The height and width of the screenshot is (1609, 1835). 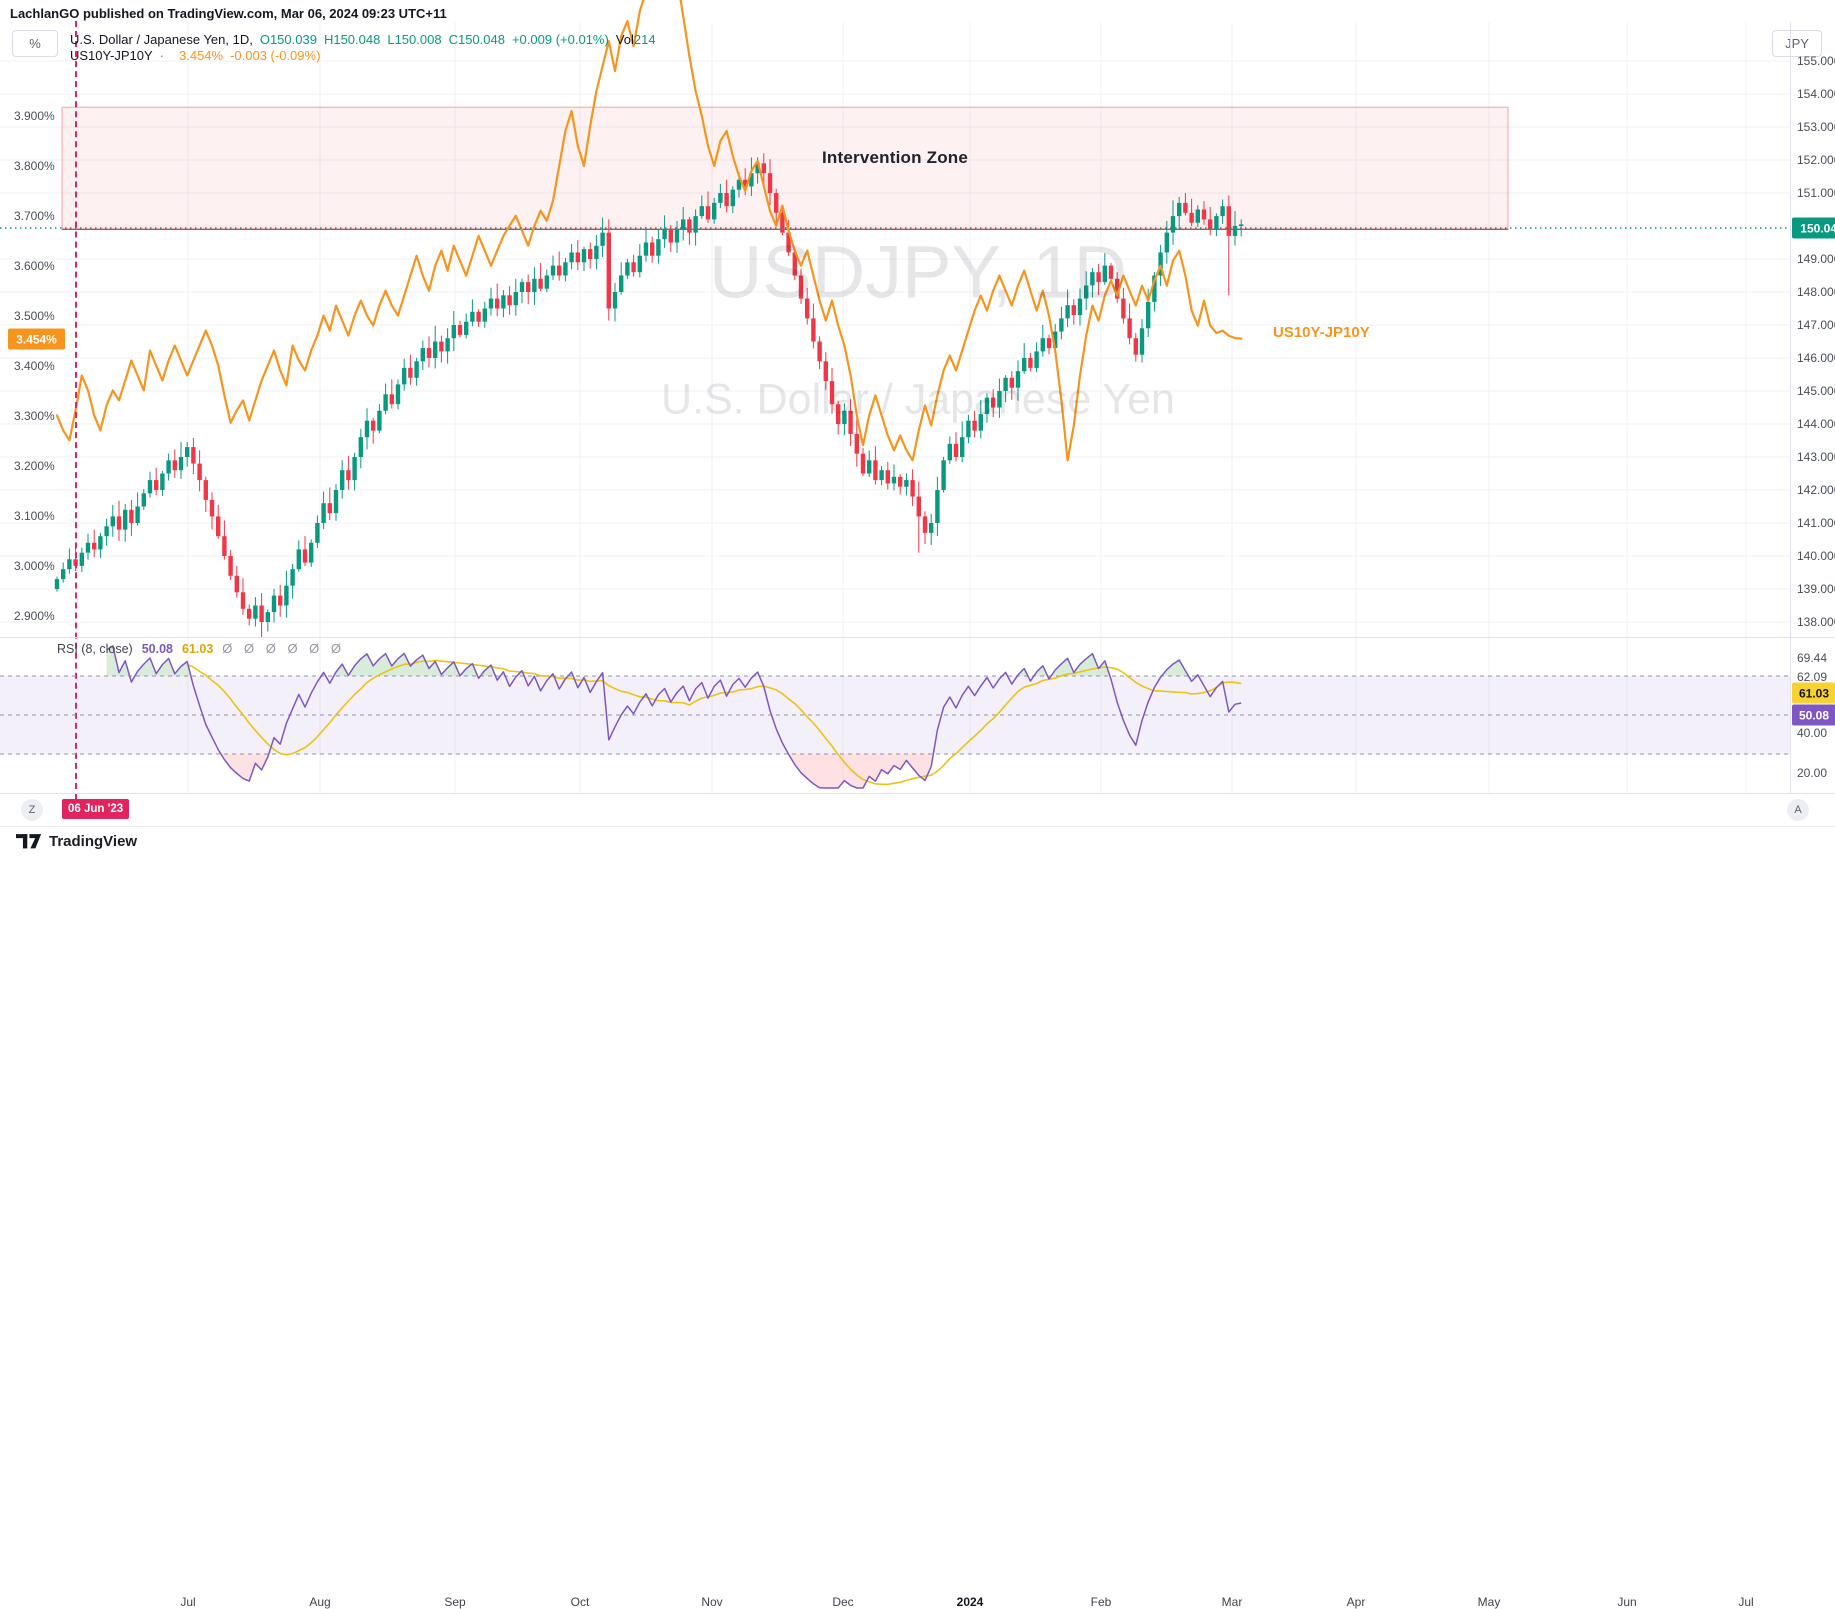 What do you see at coordinates (34, 416) in the screenshot?
I see `left-axis-tick: 3.300%` at bounding box center [34, 416].